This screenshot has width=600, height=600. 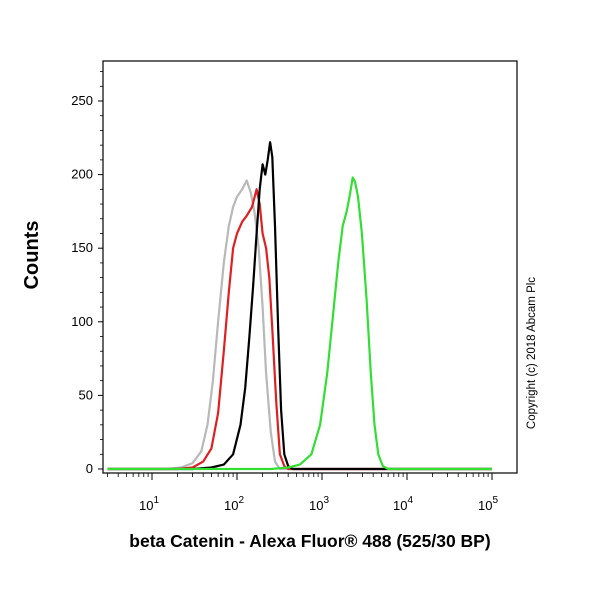 What do you see at coordinates (82, 247) in the screenshot?
I see `y-tick-label: 150` at bounding box center [82, 247].